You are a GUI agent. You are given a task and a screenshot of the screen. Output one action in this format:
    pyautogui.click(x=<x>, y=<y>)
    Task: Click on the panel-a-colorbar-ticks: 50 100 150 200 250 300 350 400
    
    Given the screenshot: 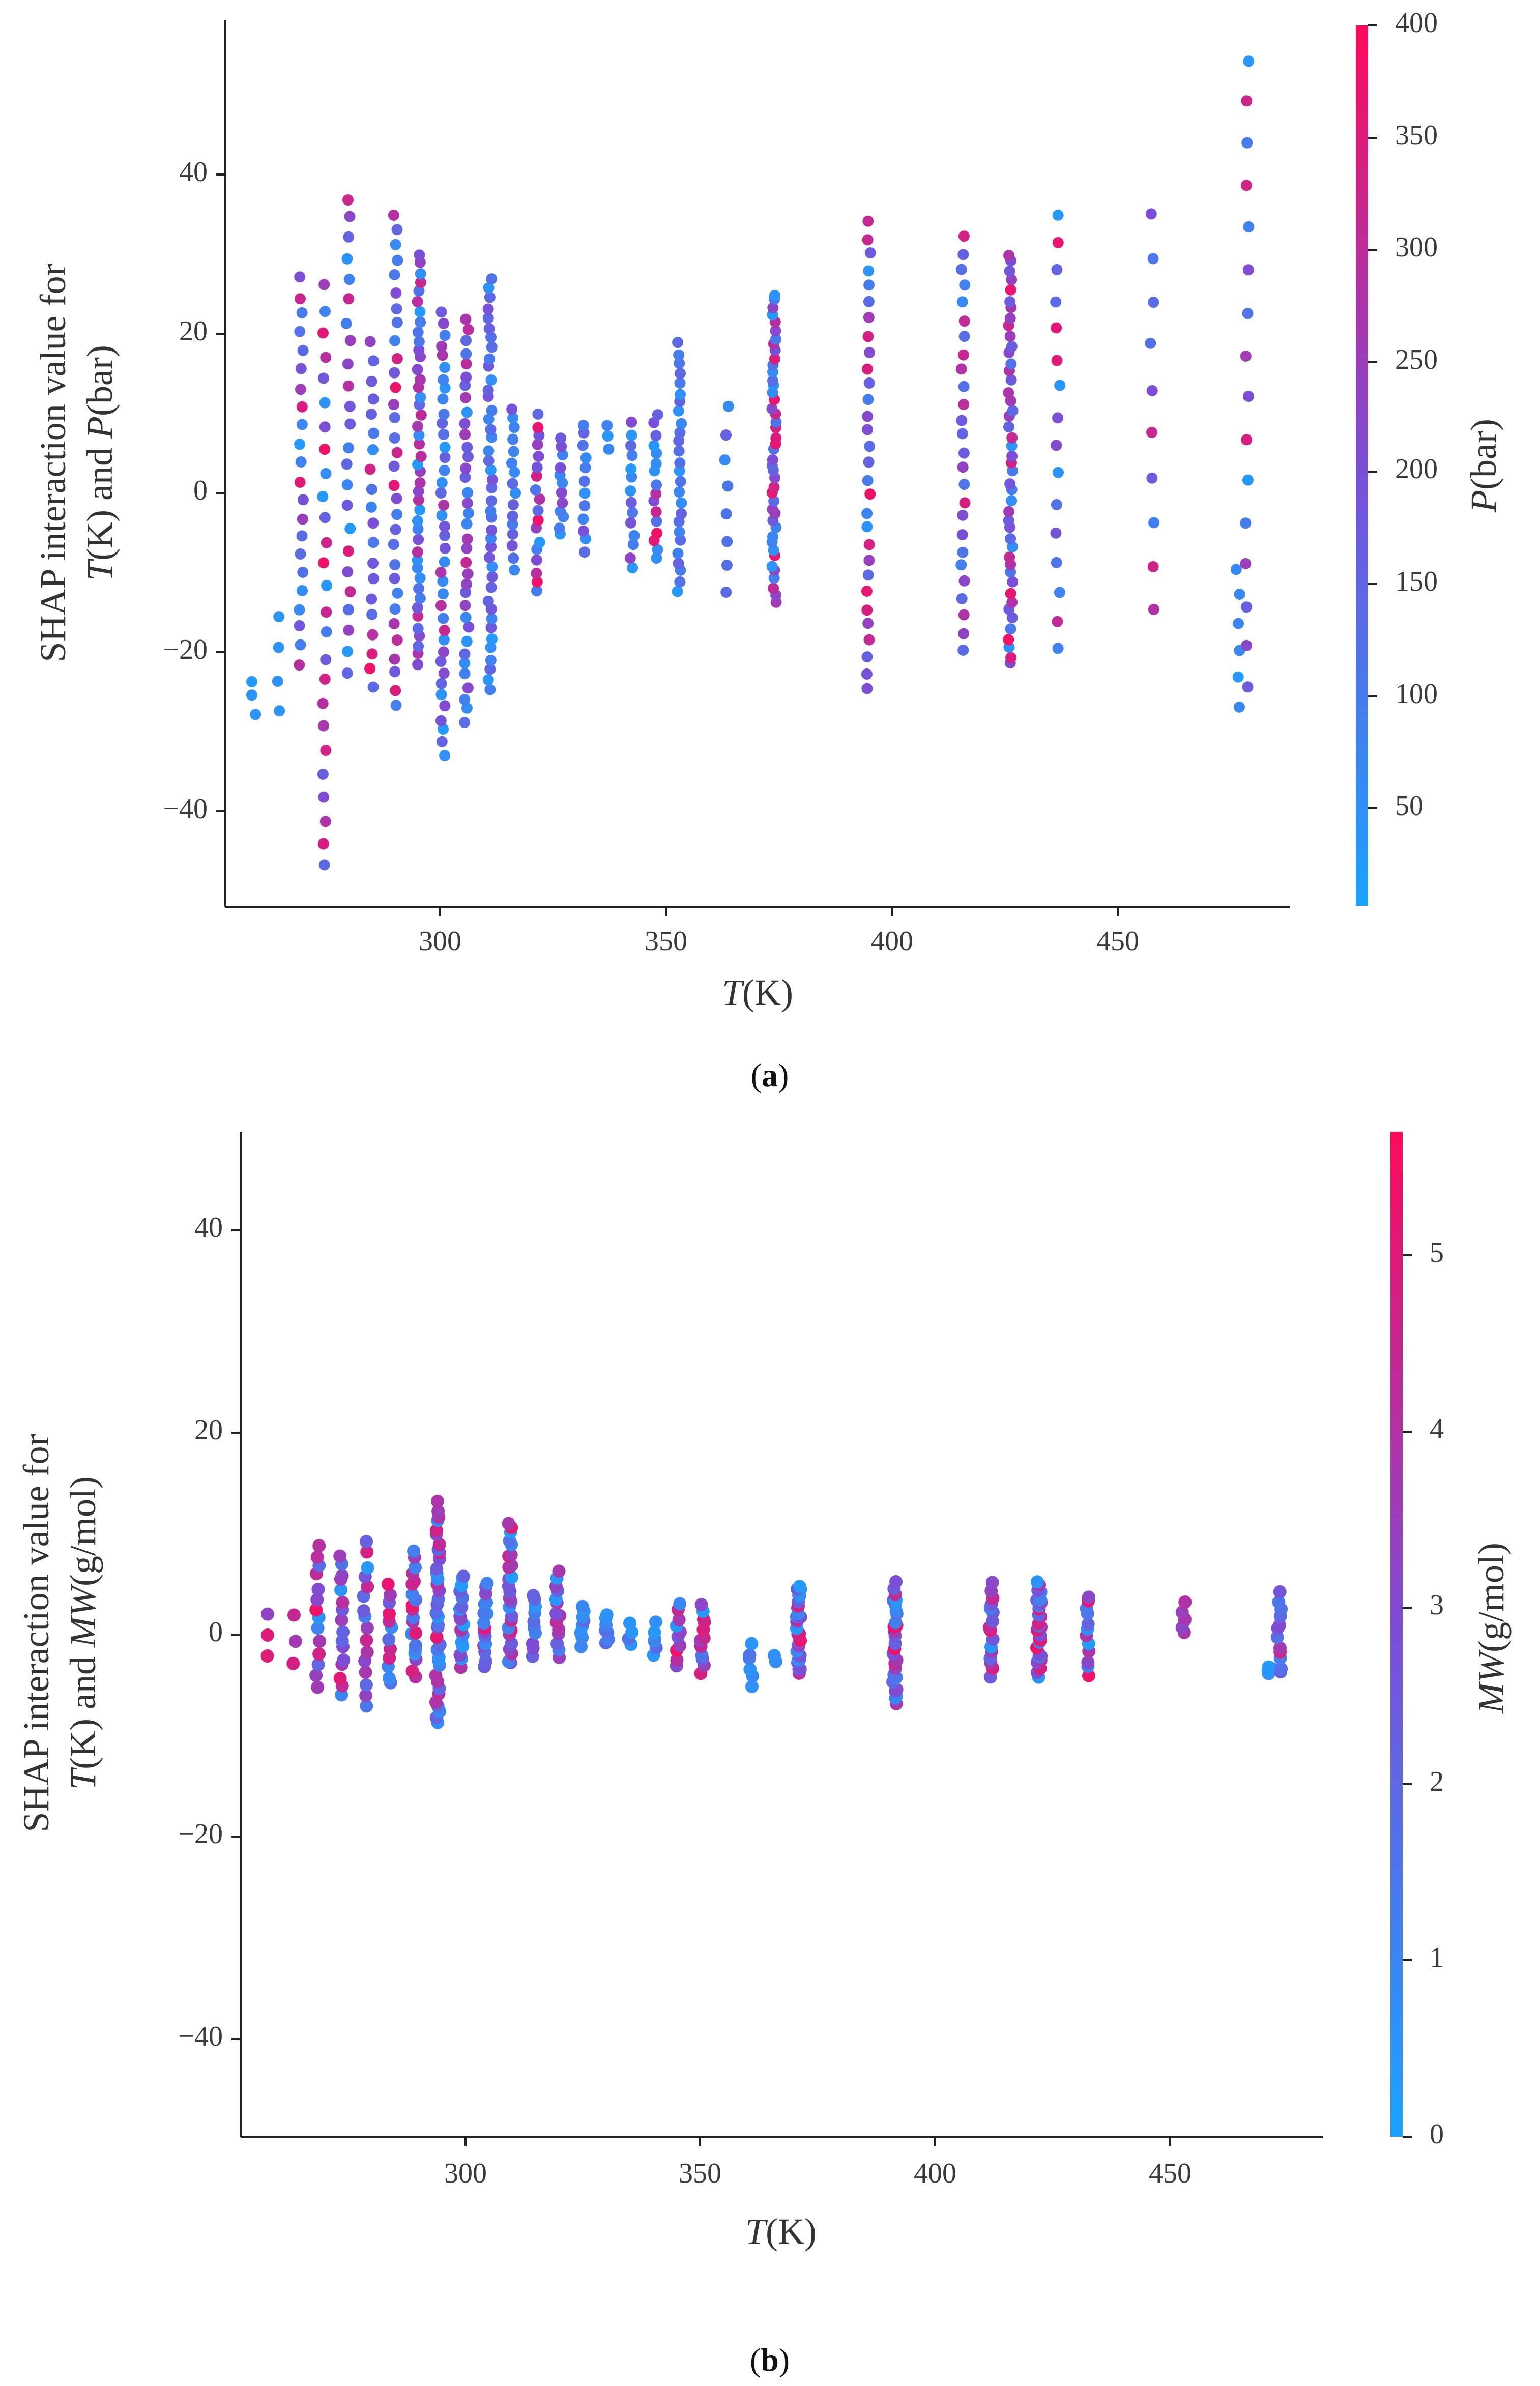 What is the action you would take?
    pyautogui.click(x=1403, y=414)
    